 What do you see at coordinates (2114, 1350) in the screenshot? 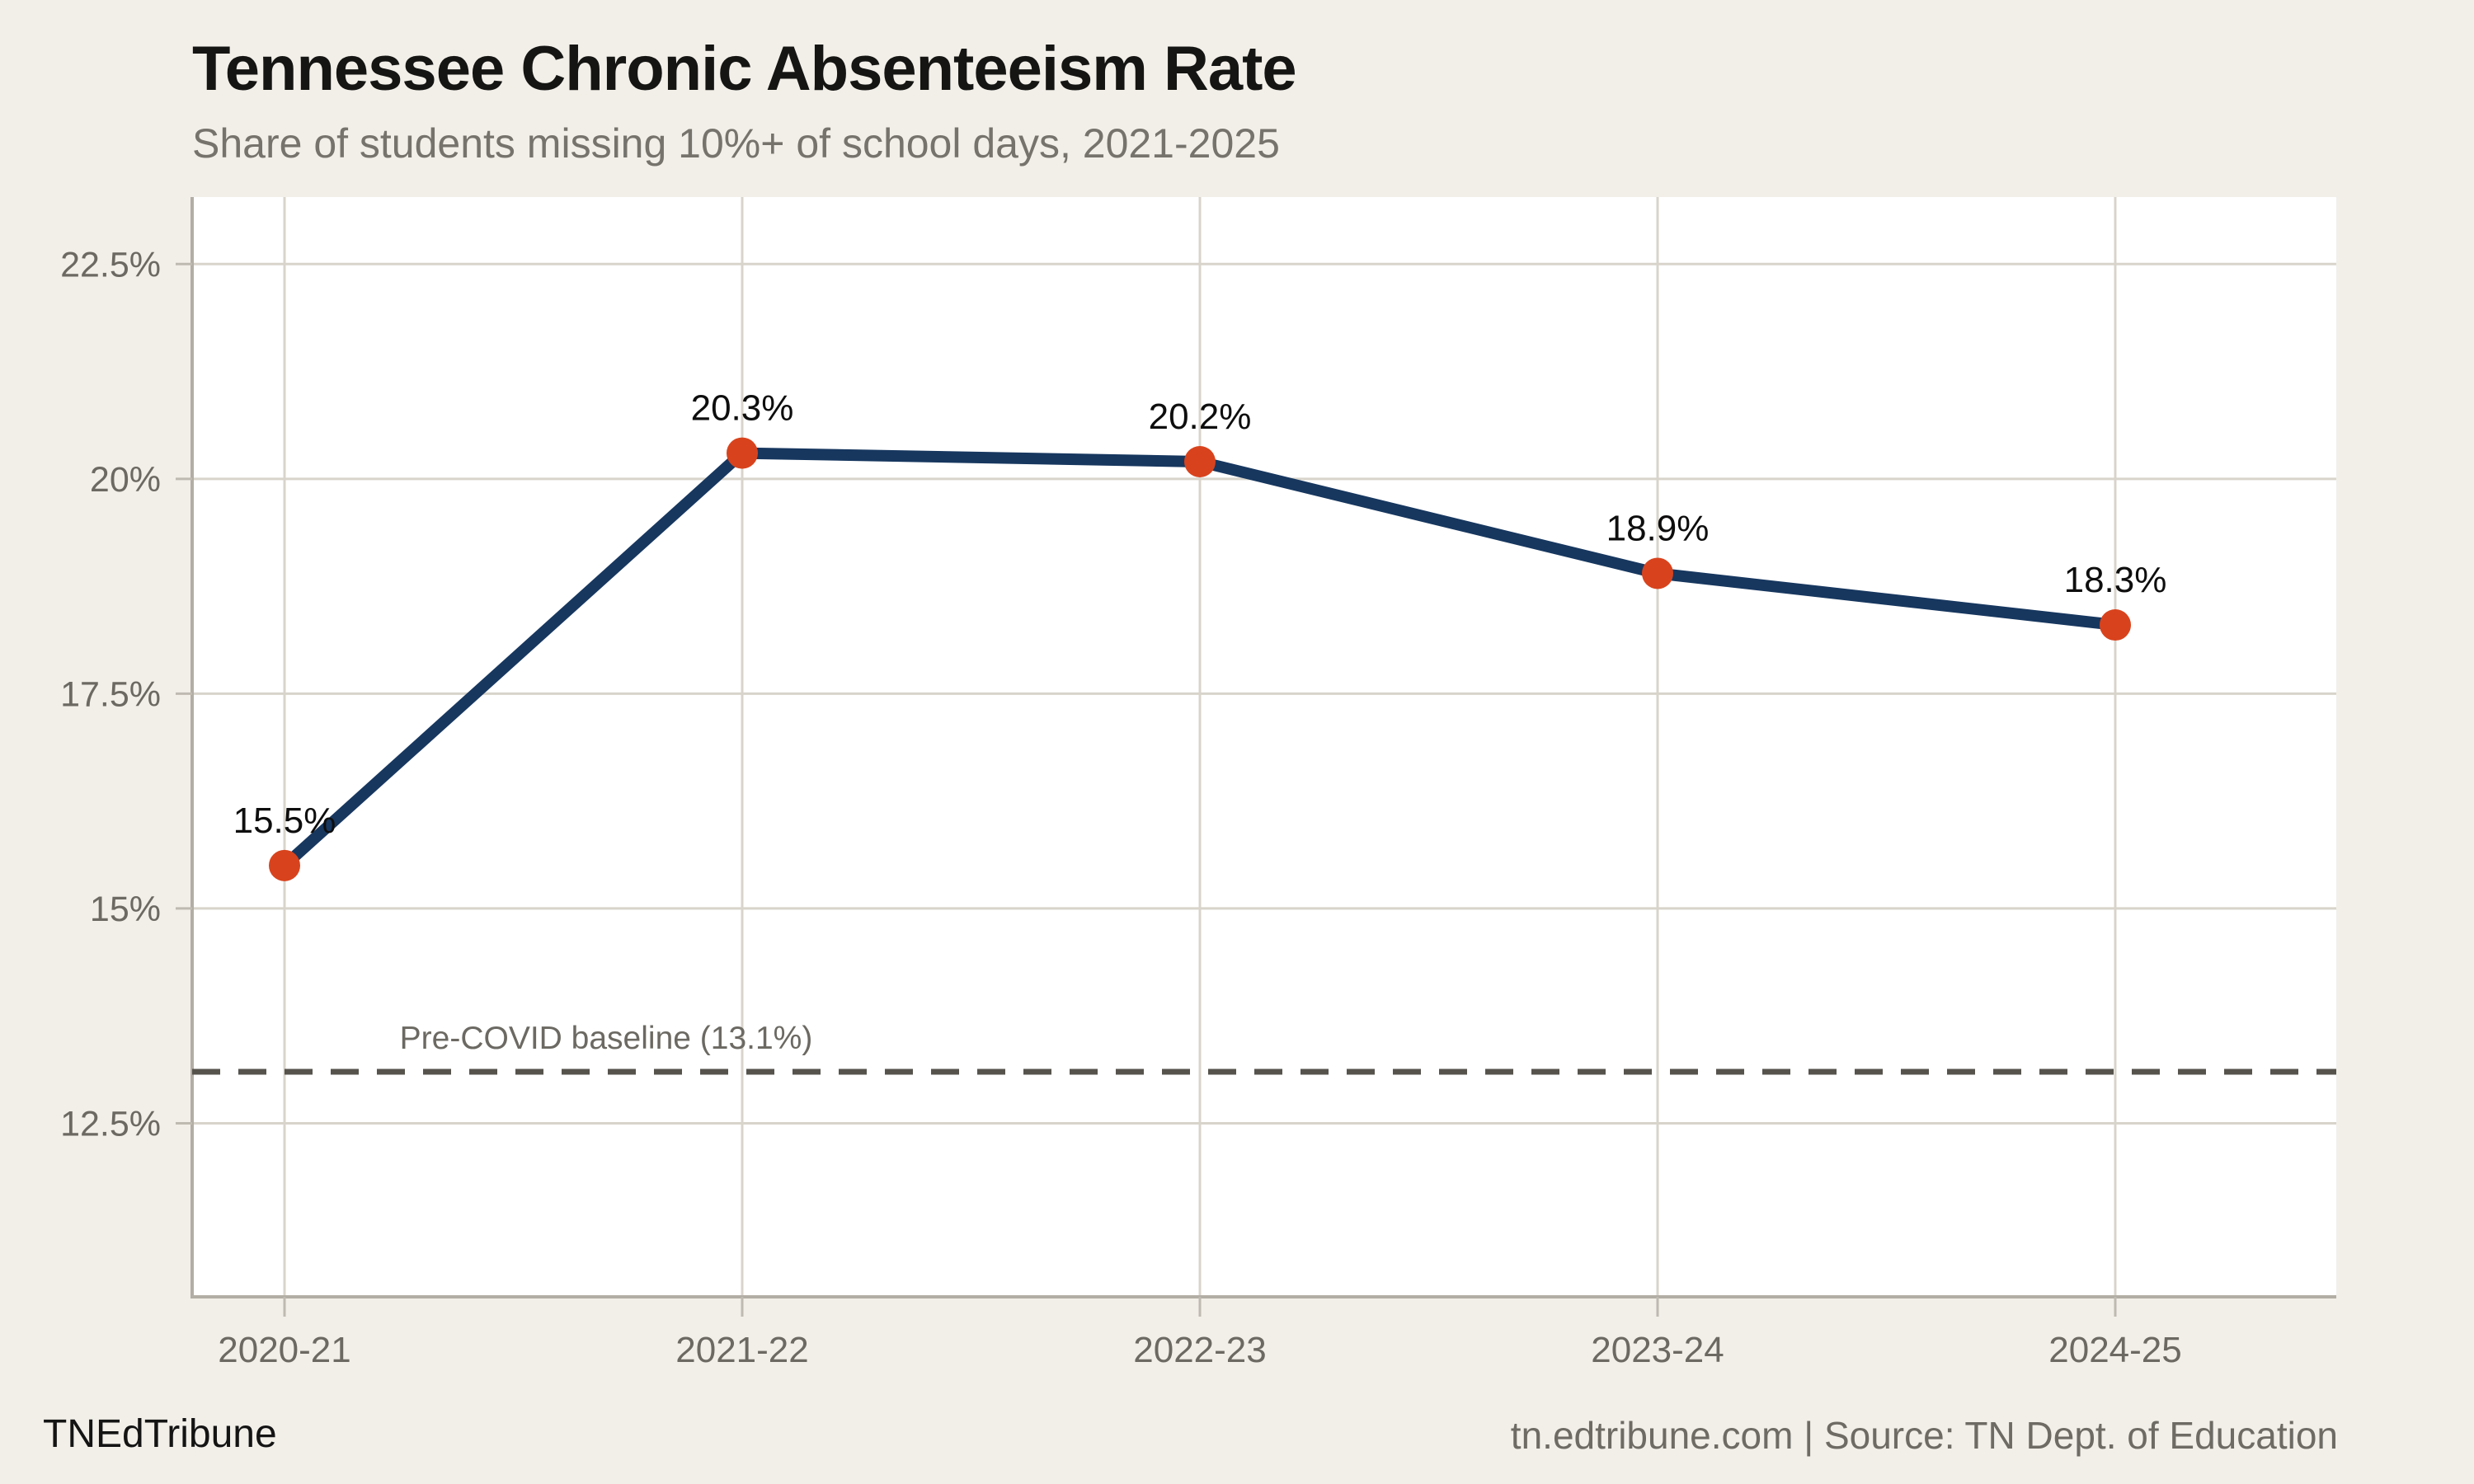
I see `x-axis-label: 2024-25` at bounding box center [2114, 1350].